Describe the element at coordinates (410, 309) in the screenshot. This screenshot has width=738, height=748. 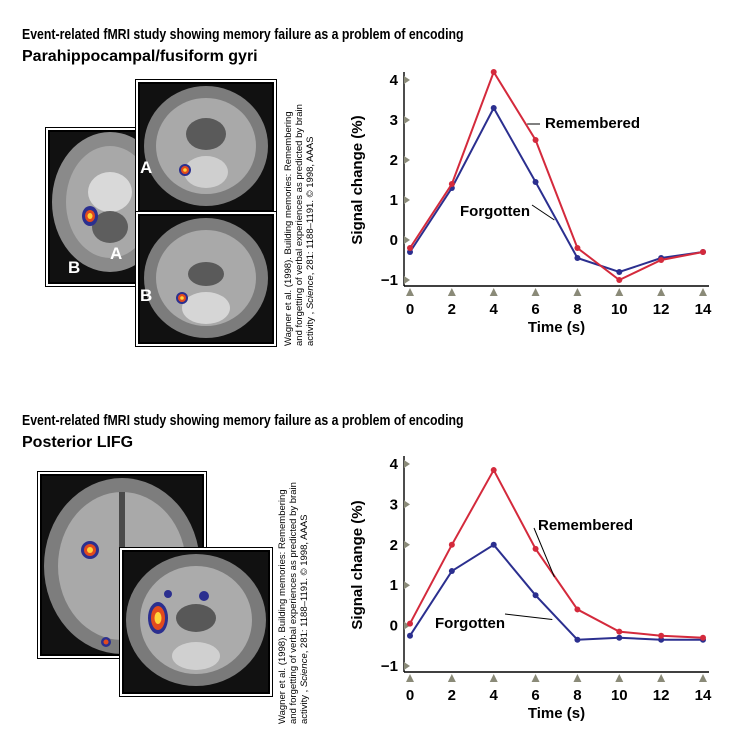
I see `x-tick-label: 0` at that location.